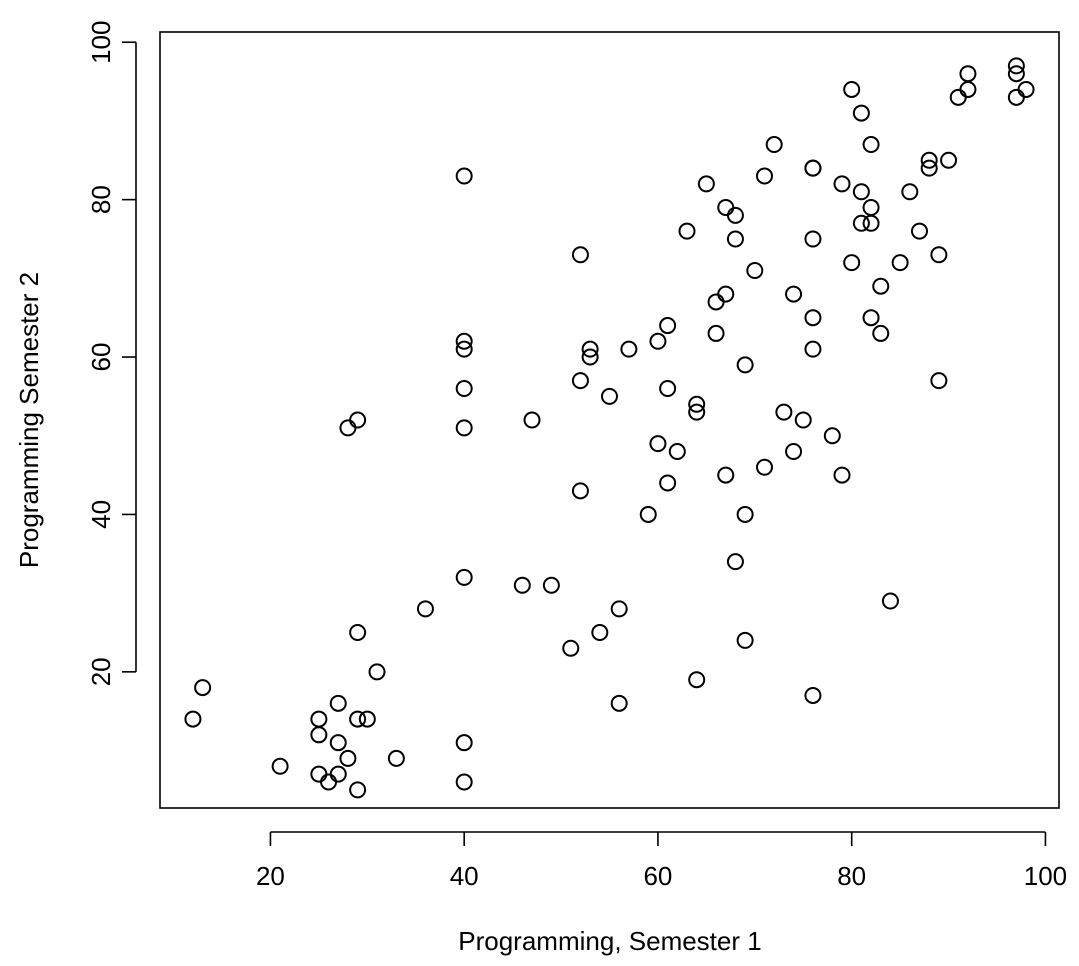 The image size is (1079, 966). What do you see at coordinates (29, 420) in the screenshot?
I see `y-axis-title: Programming Semester 2` at bounding box center [29, 420].